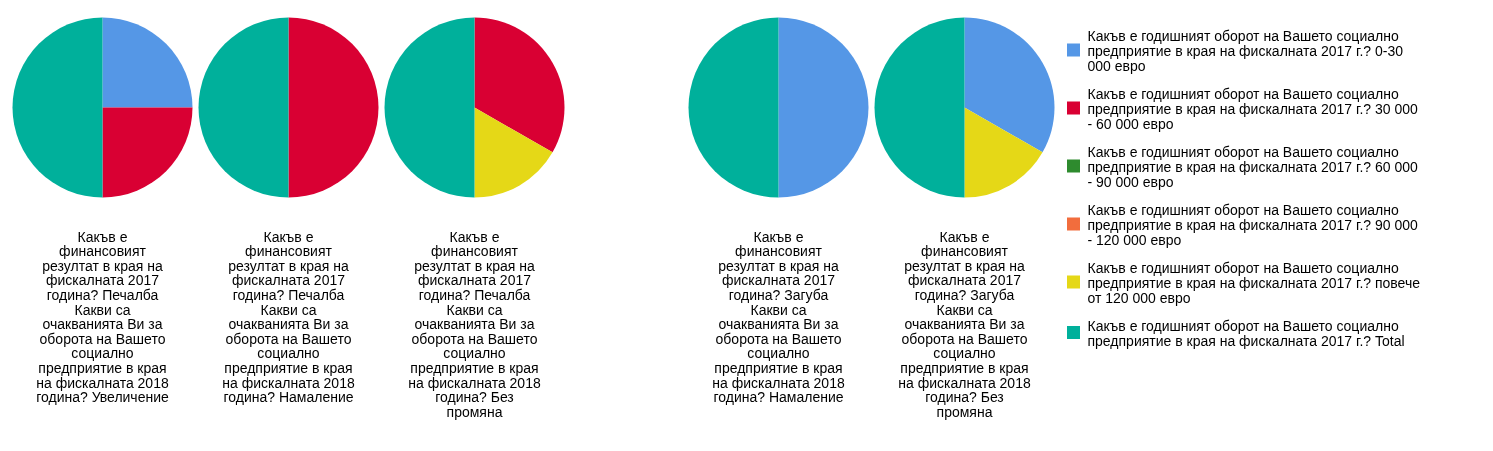  What do you see at coordinates (102, 317) in the screenshot?
I see `chart-title: Какъв е финансовият резултат в края на фискалната 2017 година? Печалба Какви са очакванията Ви за оборота на Вашето социално предприятие в края на фискалната 2018 година? Увеличение` at bounding box center [102, 317].